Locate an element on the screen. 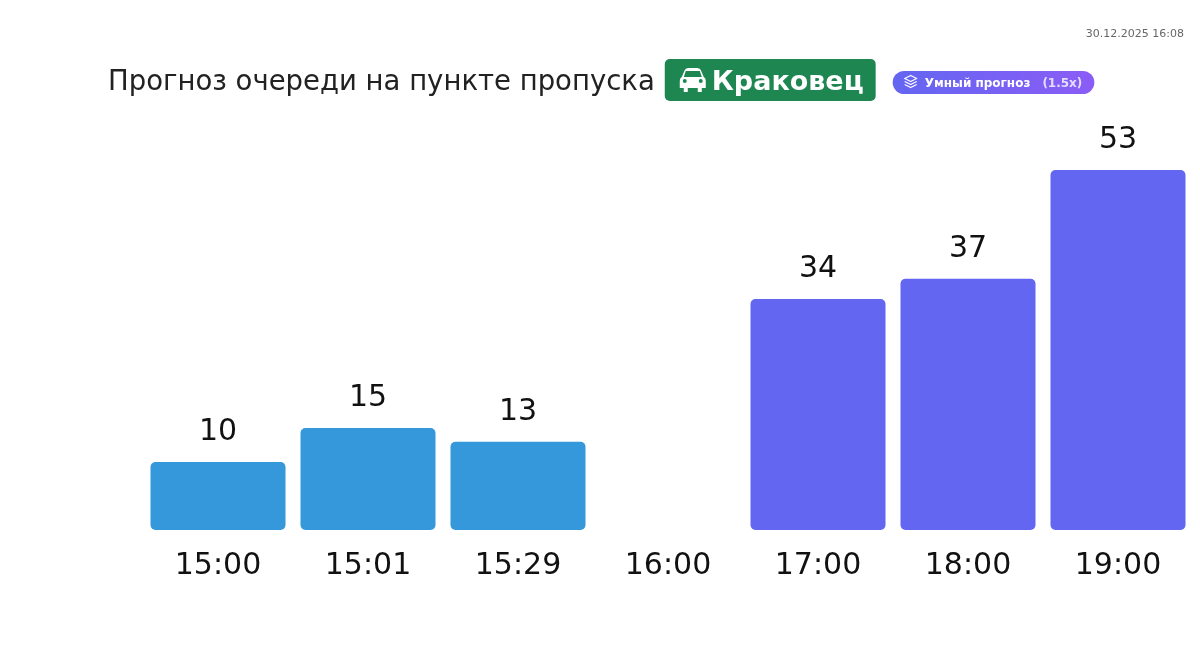  x-tick-label: 16:00 is located at coordinates (668, 564).